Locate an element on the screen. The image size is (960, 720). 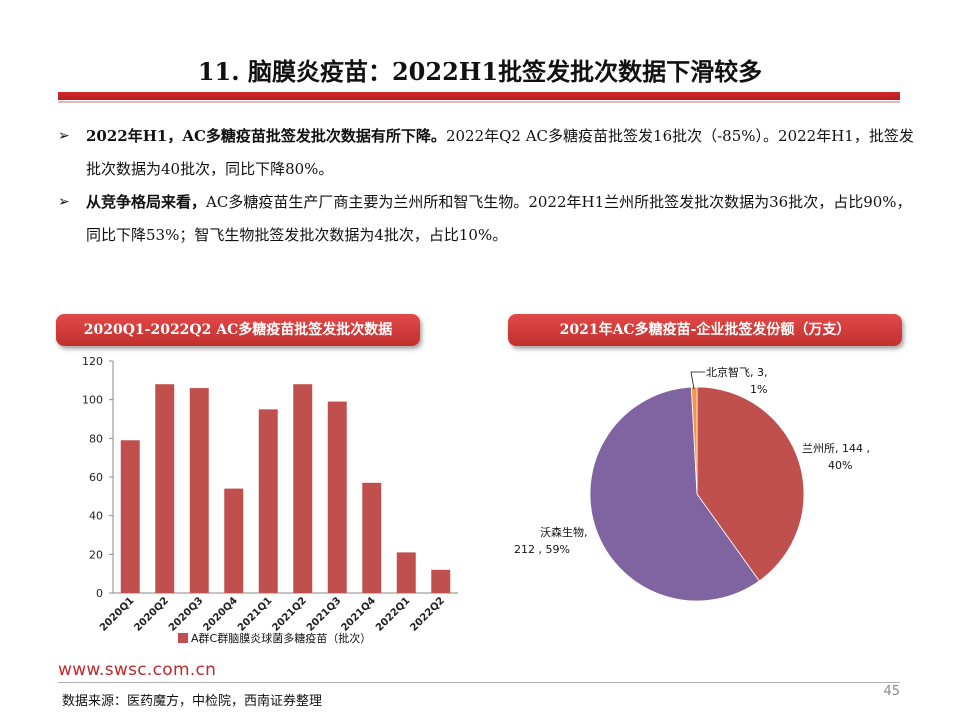
data-source: 数据来源：医药魔方，中检院，西南证券整理 is located at coordinates (192, 701).